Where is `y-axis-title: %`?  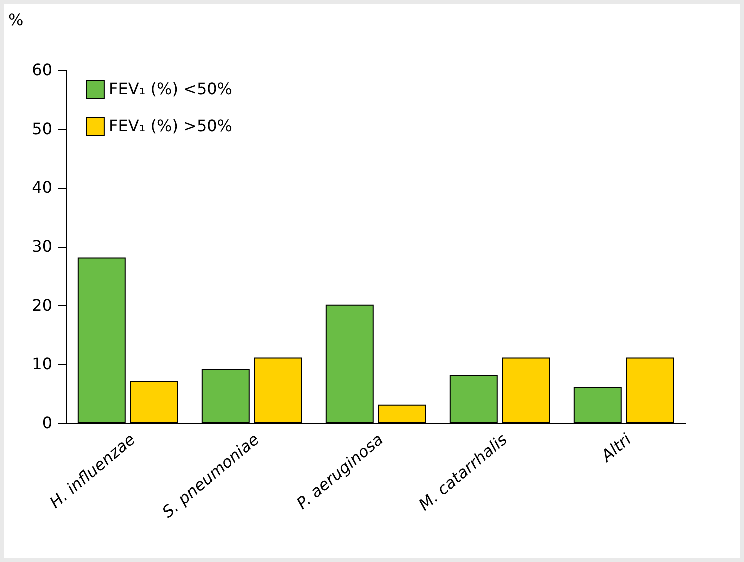 y-axis-title: % is located at coordinates (16, 20).